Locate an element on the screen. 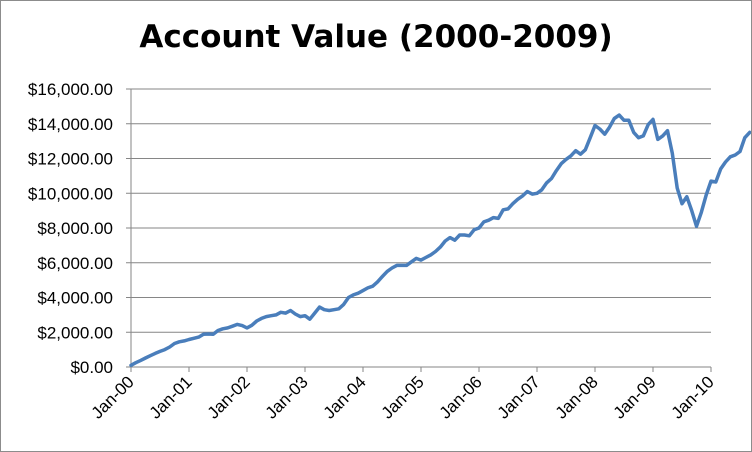 The image size is (752, 452). x-tick-label: Jan-08 is located at coordinates (577, 397).